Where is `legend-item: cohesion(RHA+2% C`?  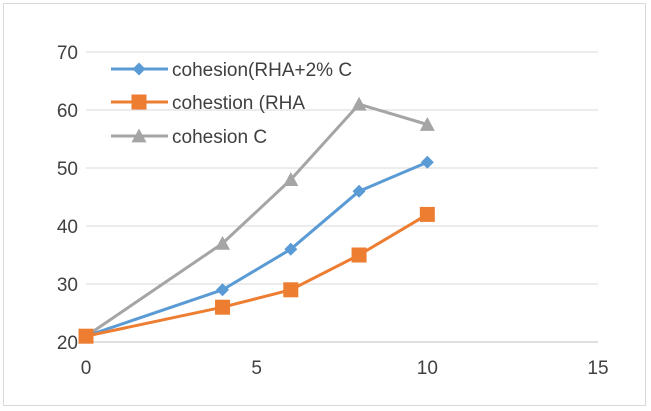
legend-item: cohesion(RHA+2% C is located at coordinates (231, 70).